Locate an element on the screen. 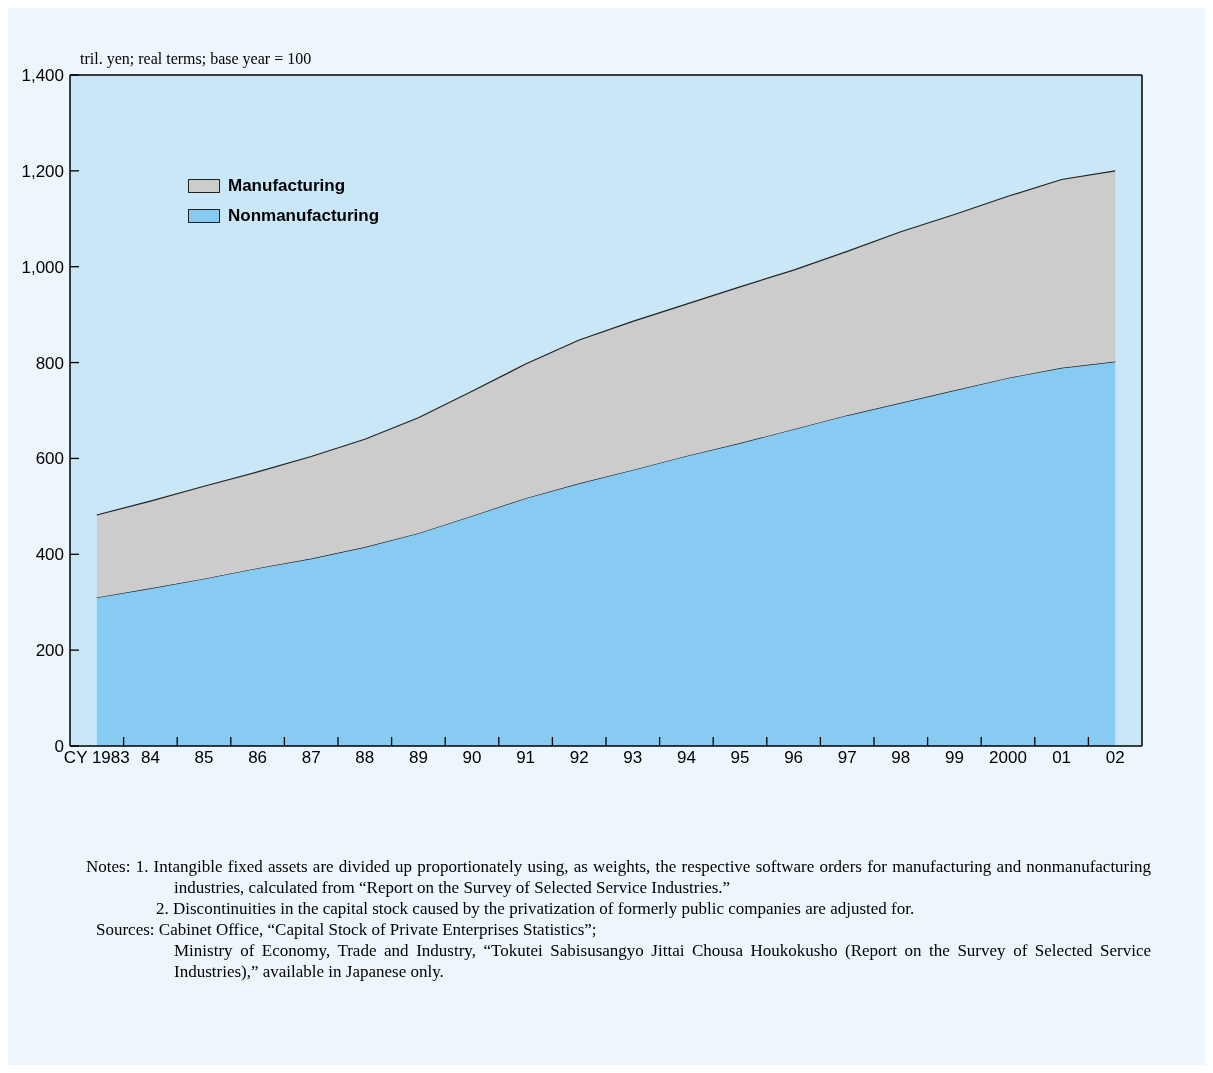 The width and height of the screenshot is (1213, 1073). y-tick-label: 1,000 is located at coordinates (42, 267).